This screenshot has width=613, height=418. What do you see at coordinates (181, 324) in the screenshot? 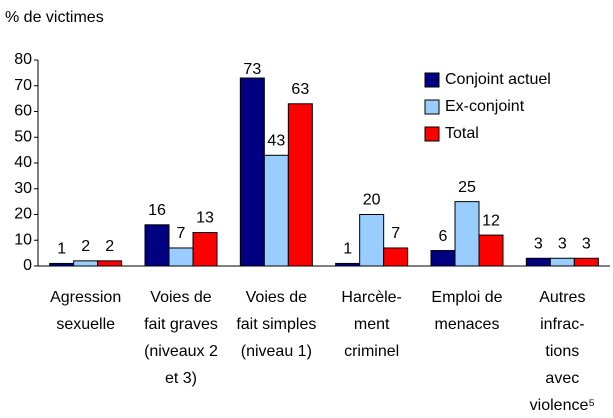
I see `x-tick-label: fait graves` at bounding box center [181, 324].